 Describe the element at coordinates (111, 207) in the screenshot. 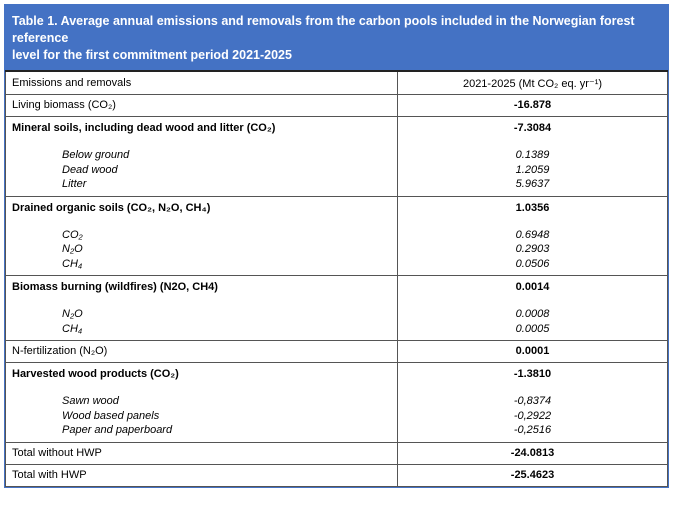

I see `row-label: Drained organic soils (CO₂, N₂O, CH₄)` at that location.